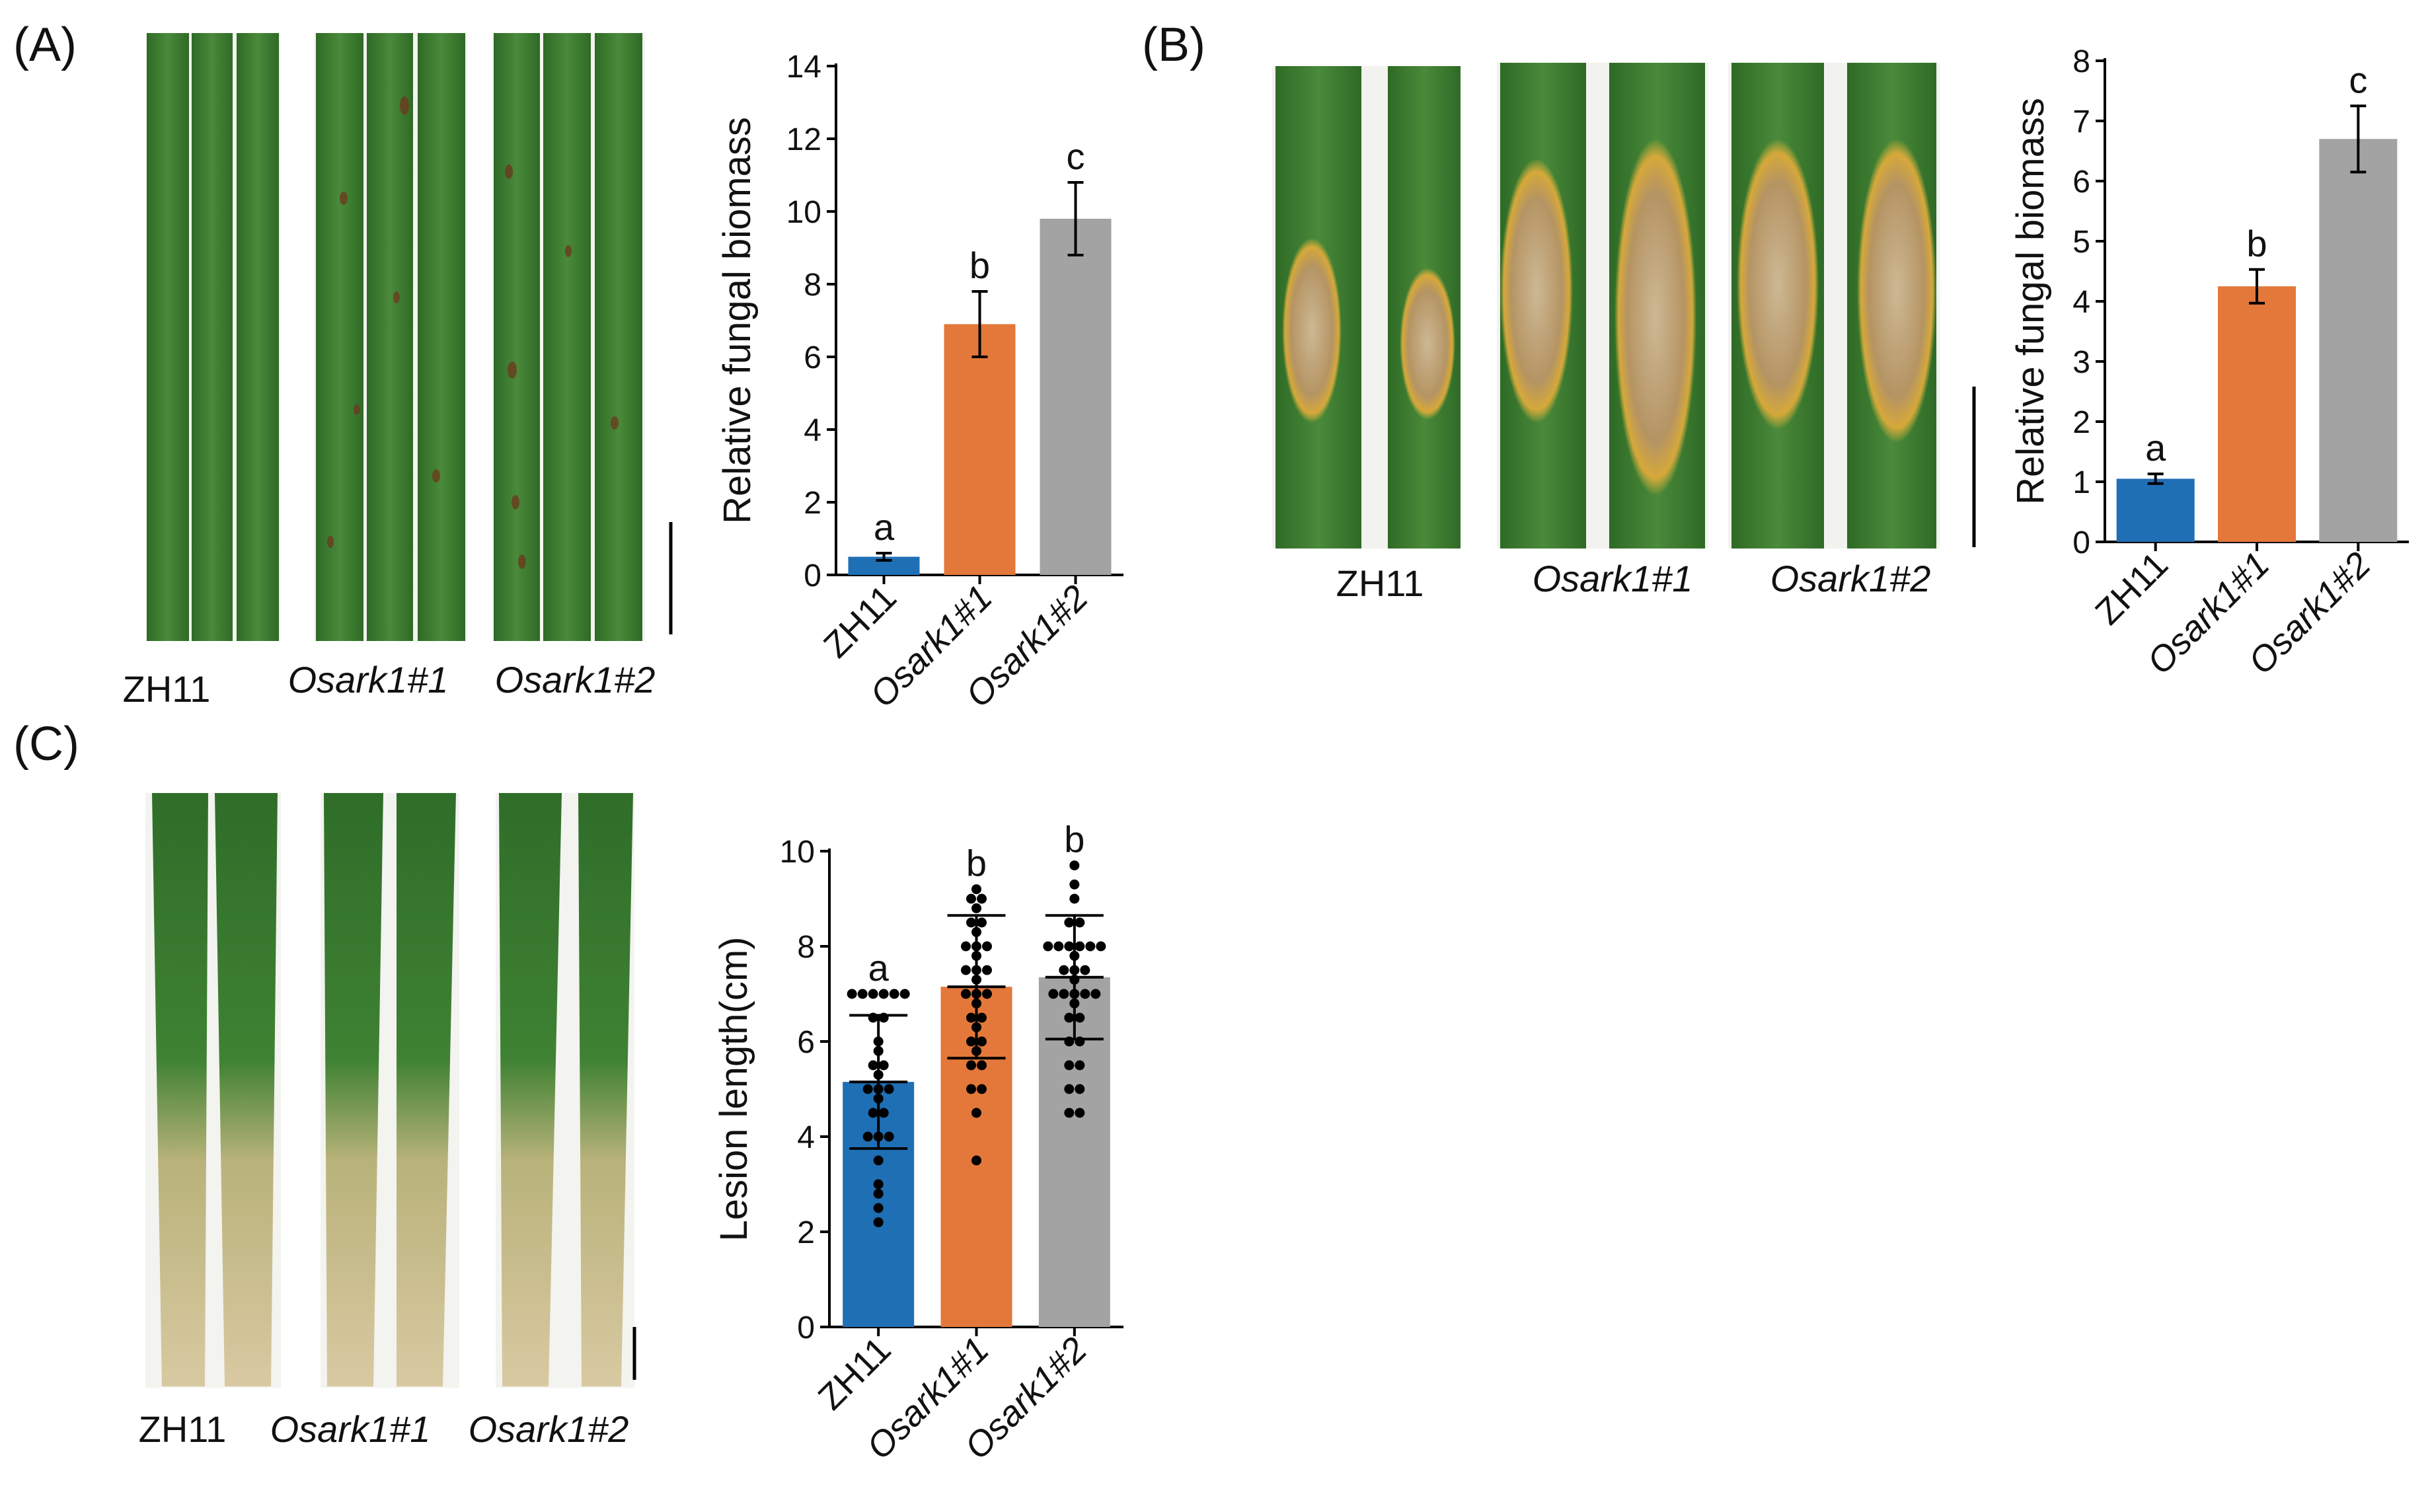  Describe the element at coordinates (1850, 578) in the screenshot. I see `panel-b-photo-label-osark1-2: Osark1#2` at that location.